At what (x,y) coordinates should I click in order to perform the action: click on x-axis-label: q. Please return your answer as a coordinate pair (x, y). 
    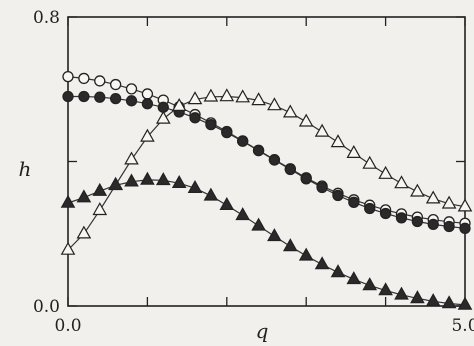
    Looking at the image, I should click on (262, 331).